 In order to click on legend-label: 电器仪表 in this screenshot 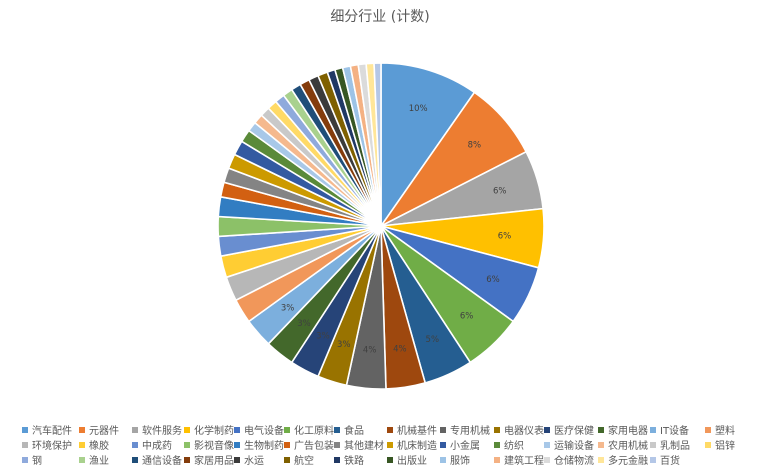, I will do `click(524, 431)`.